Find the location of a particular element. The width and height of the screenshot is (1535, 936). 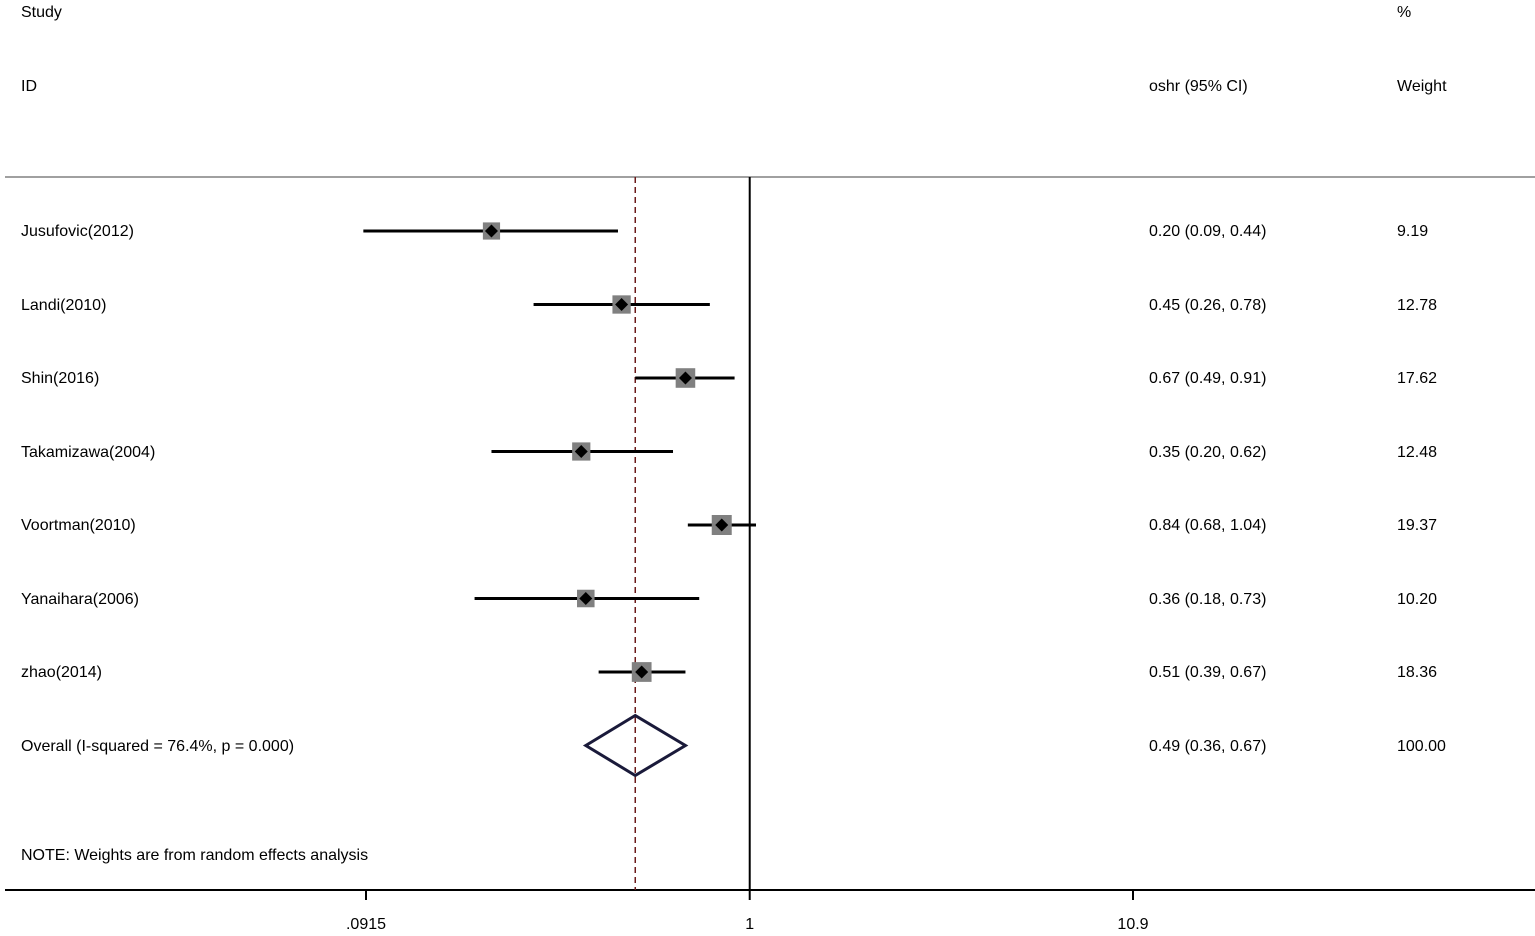

effect-ci-text: 0.36 (0.18, 0.73) is located at coordinates (1208, 599).